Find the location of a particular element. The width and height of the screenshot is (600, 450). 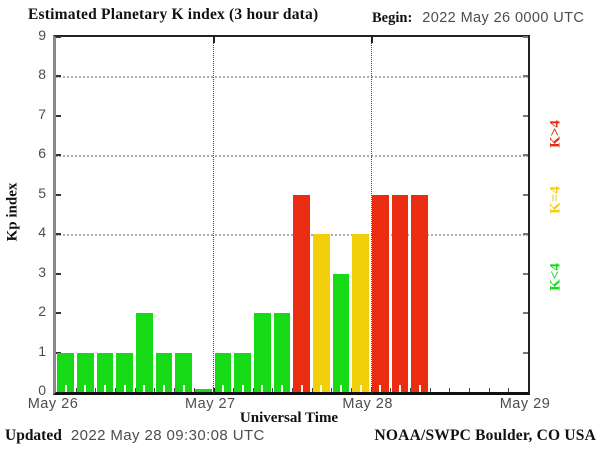

y-tick-label: 5 is located at coordinates (42, 192).